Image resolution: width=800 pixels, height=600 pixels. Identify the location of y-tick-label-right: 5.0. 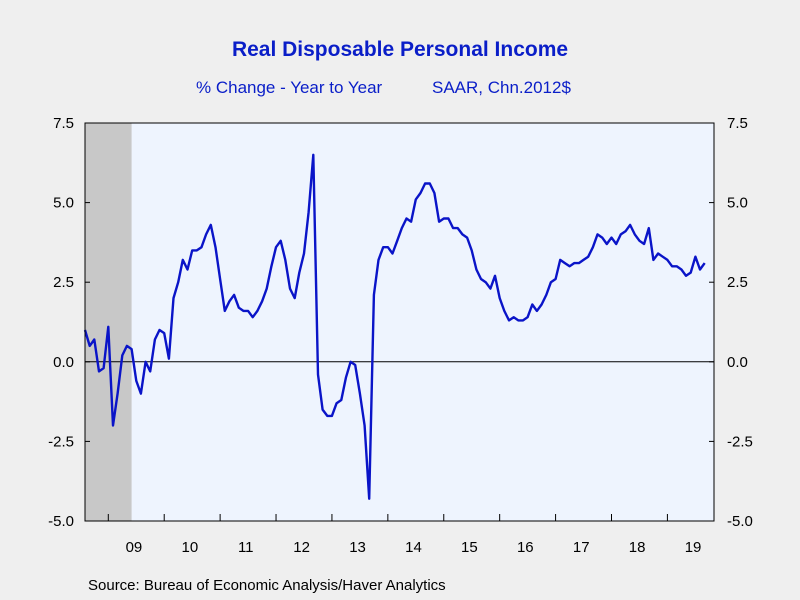
(737, 203).